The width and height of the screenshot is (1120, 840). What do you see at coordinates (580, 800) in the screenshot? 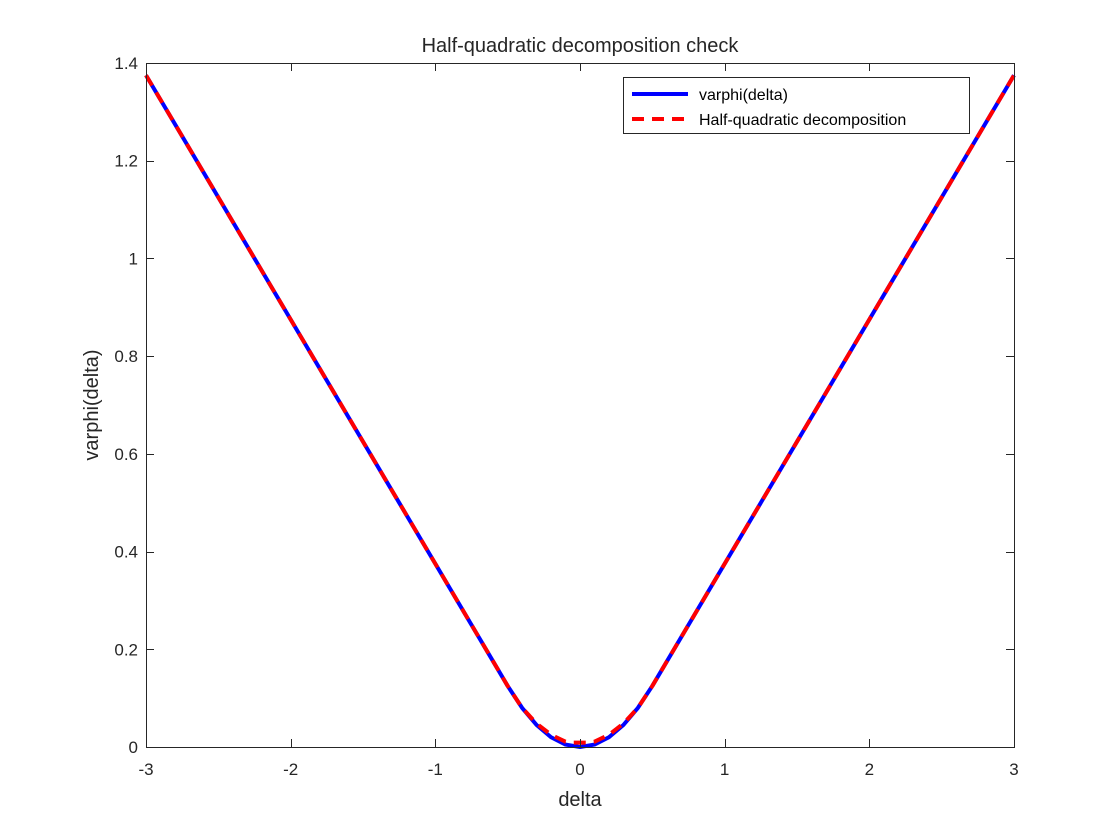
I see `x-axis-label: delta` at bounding box center [580, 800].